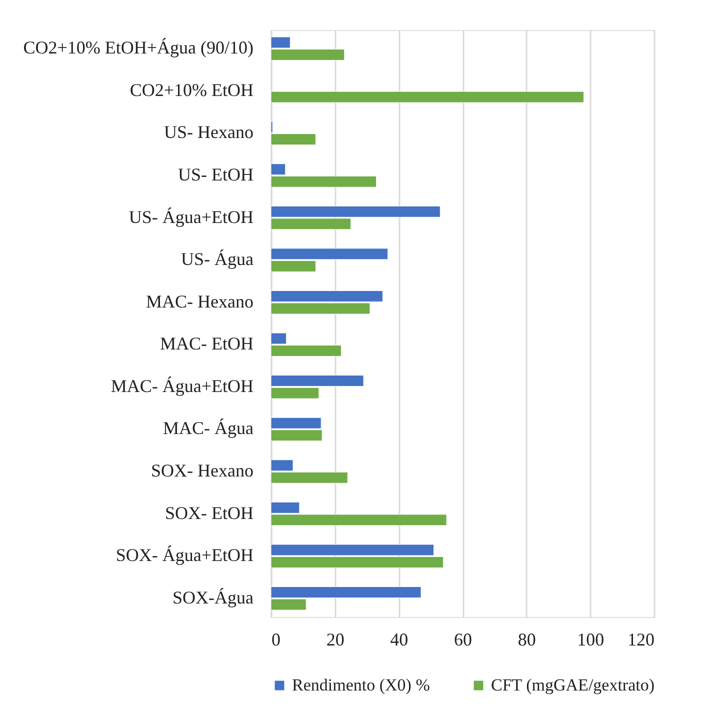  I want to click on x-tick-label: 0, so click(276, 640).